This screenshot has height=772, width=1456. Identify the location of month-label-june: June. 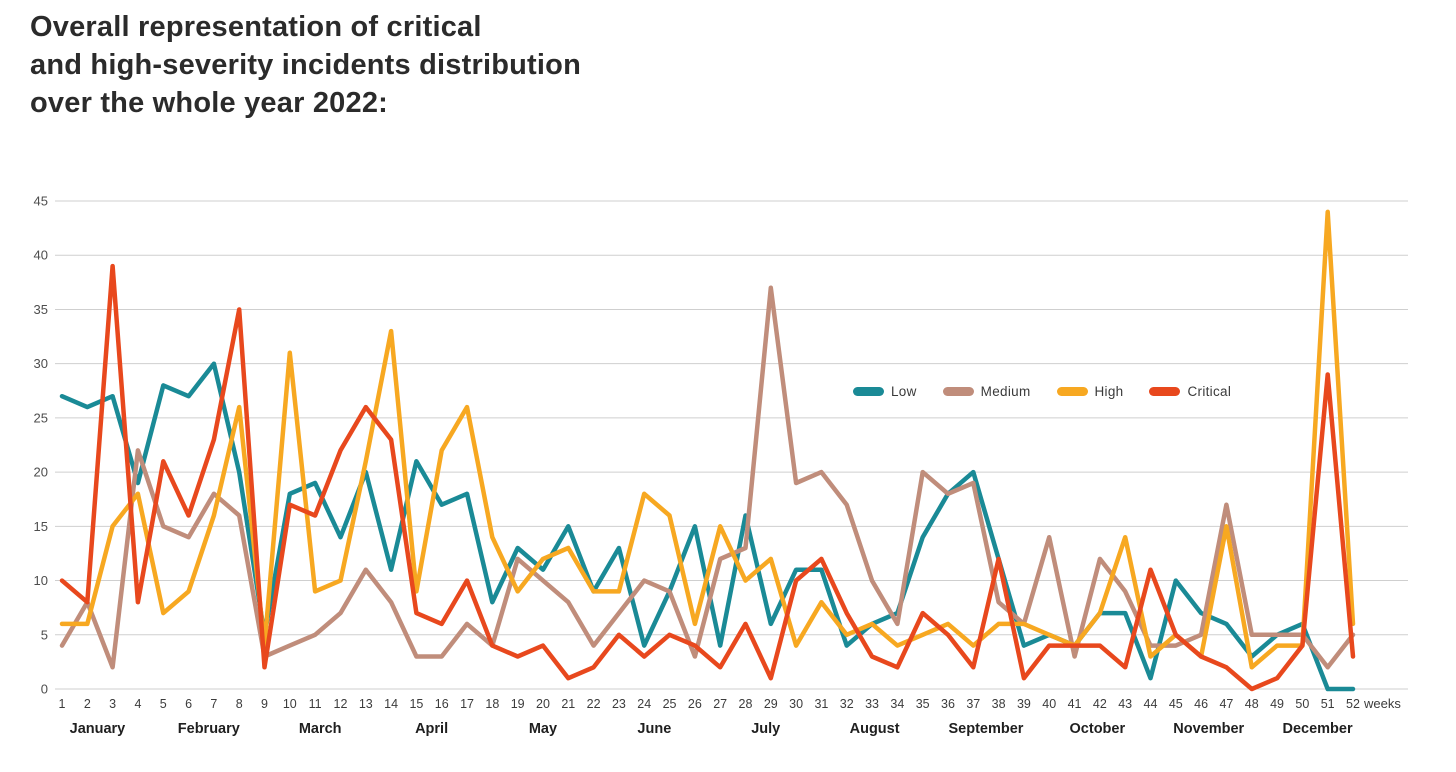
(654, 729).